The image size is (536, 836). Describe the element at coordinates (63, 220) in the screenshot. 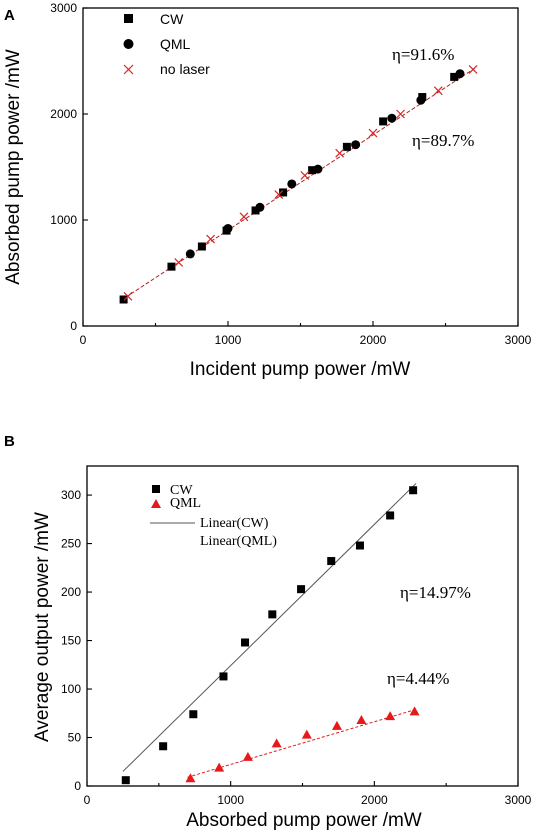

I see `y-tick-label: 1000` at that location.